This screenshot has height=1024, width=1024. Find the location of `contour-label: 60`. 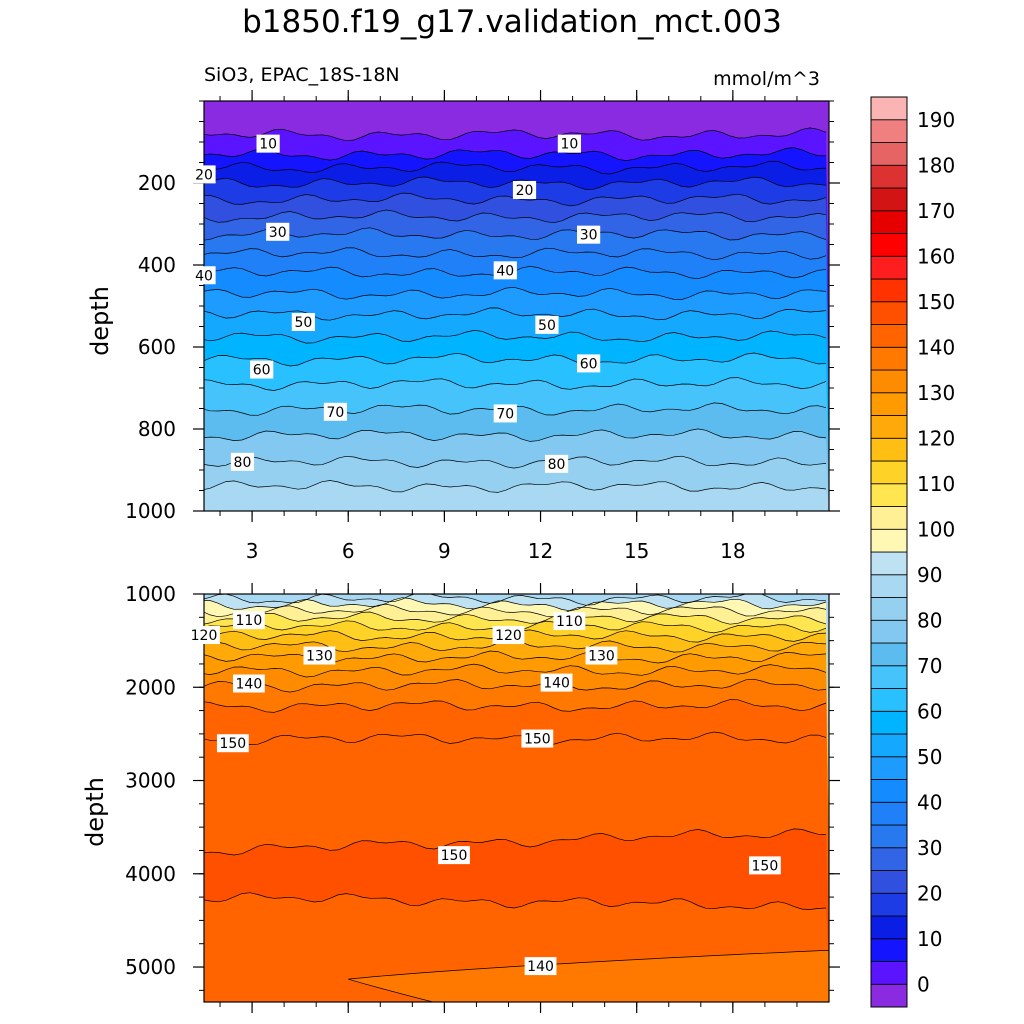

contour-label: 60 is located at coordinates (589, 364).